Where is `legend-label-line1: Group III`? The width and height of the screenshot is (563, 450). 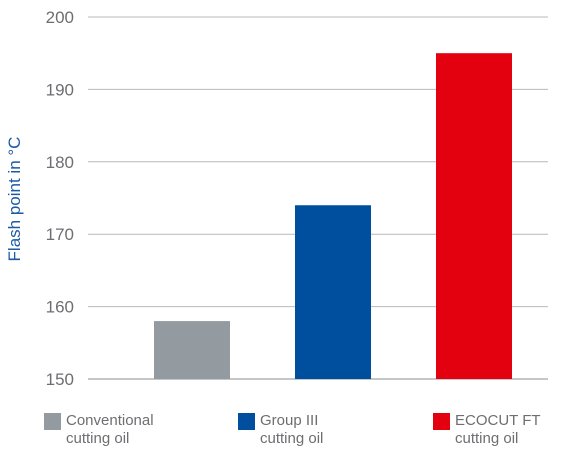 legend-label-line1: Group III is located at coordinates (289, 420).